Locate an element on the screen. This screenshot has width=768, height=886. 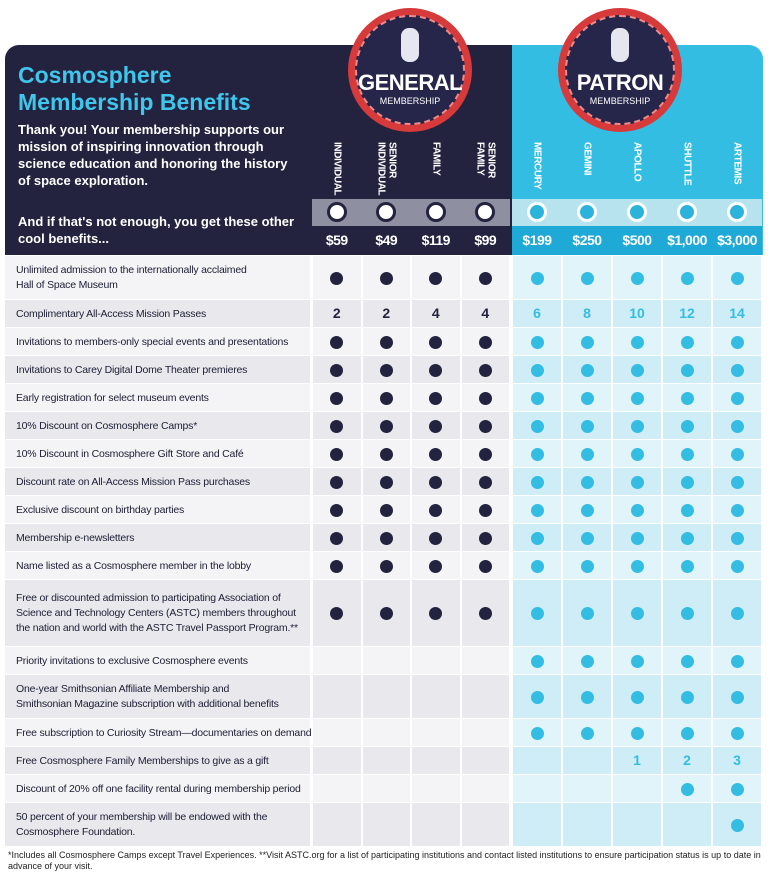
astronaut-icon is located at coordinates (410, 45).